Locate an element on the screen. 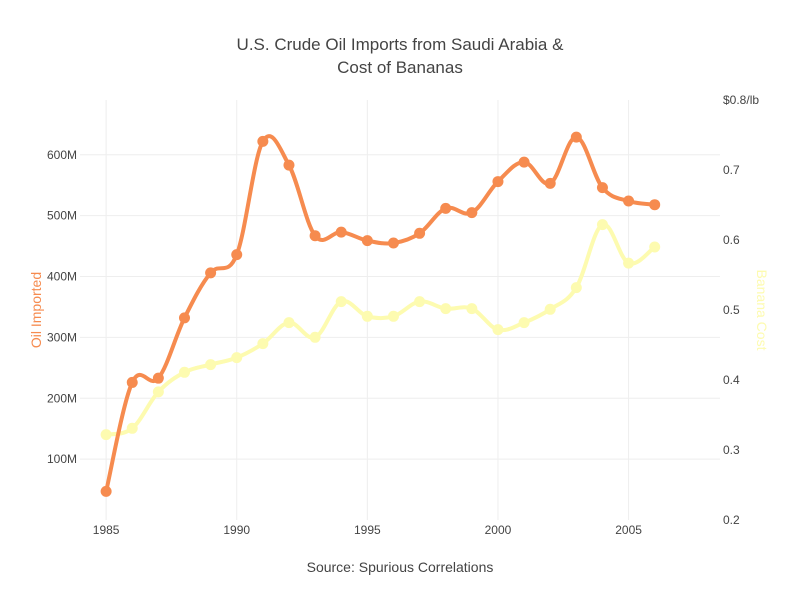  x-tick-label: 2005 is located at coordinates (628, 530).